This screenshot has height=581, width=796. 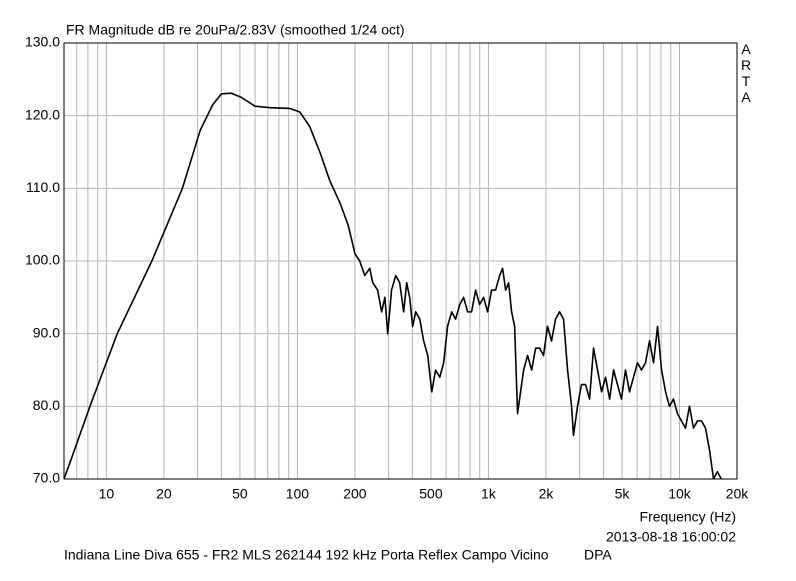 What do you see at coordinates (738, 494) in the screenshot?
I see `x-tick-label: 20k` at bounding box center [738, 494].